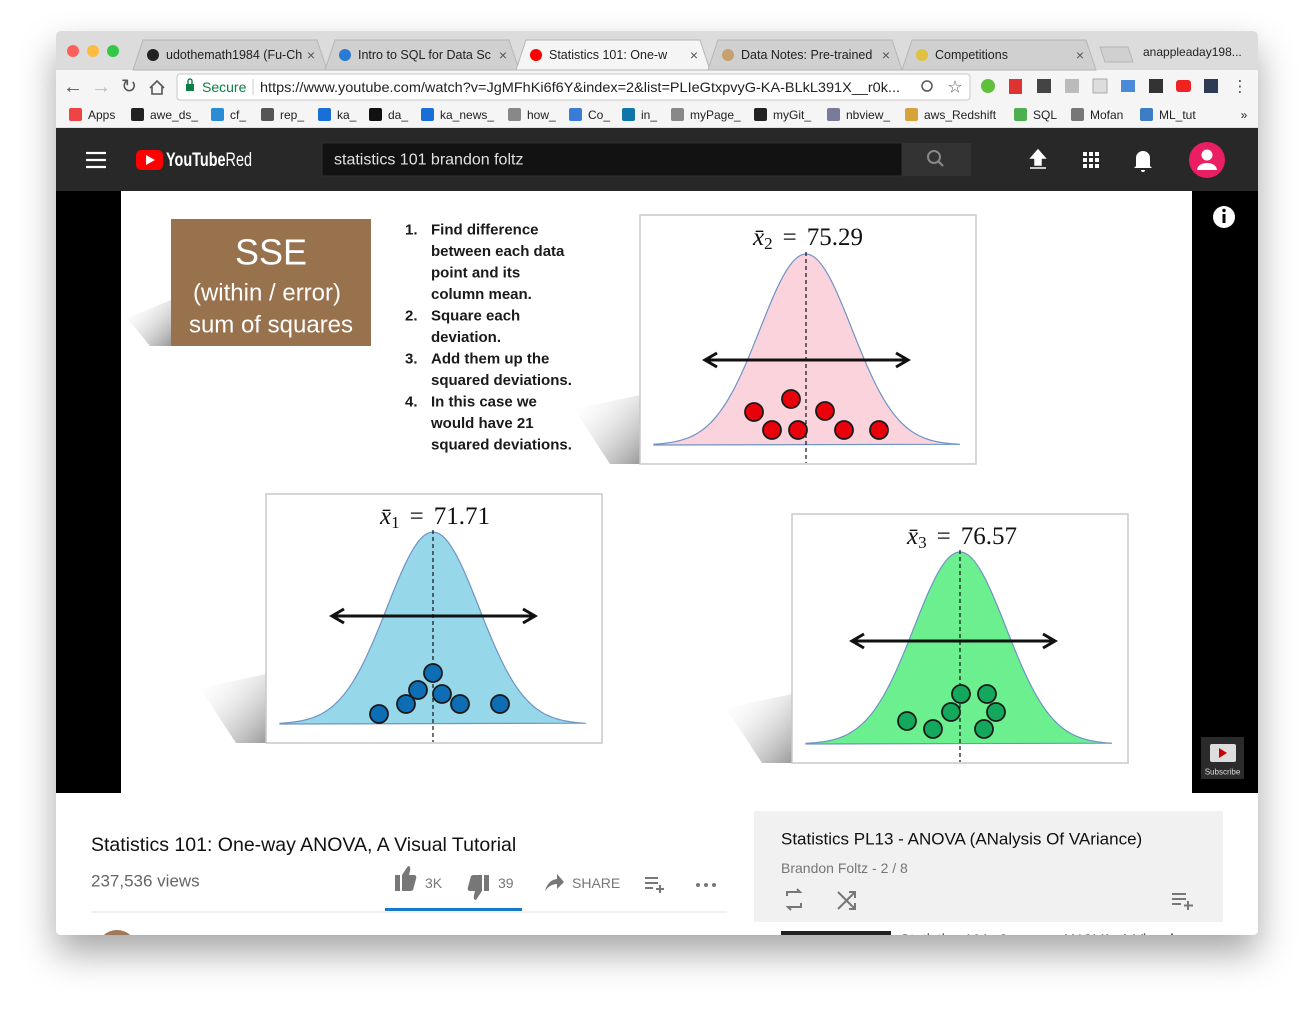 Image resolution: width=1314 pixels, height=1015 pixels. What do you see at coordinates (174, 115) in the screenshot?
I see `bookmark: awe_ds_` at bounding box center [174, 115].